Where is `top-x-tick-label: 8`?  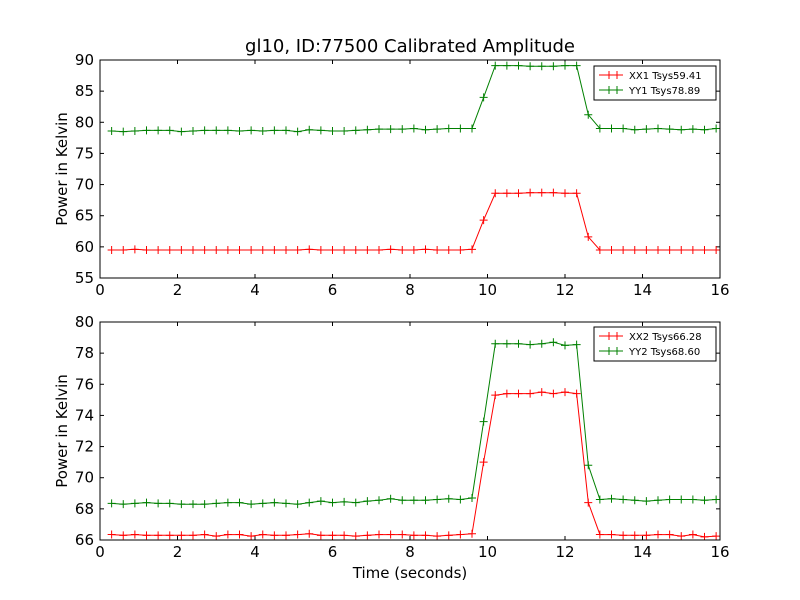
top-x-tick-label: 8 is located at coordinates (410, 290).